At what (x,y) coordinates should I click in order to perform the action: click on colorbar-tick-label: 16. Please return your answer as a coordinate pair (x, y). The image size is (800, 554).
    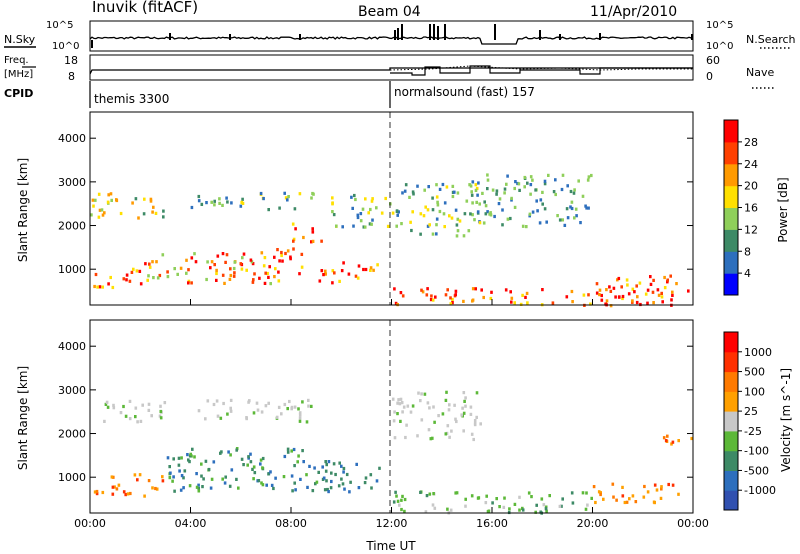
    Looking at the image, I should click on (751, 208).